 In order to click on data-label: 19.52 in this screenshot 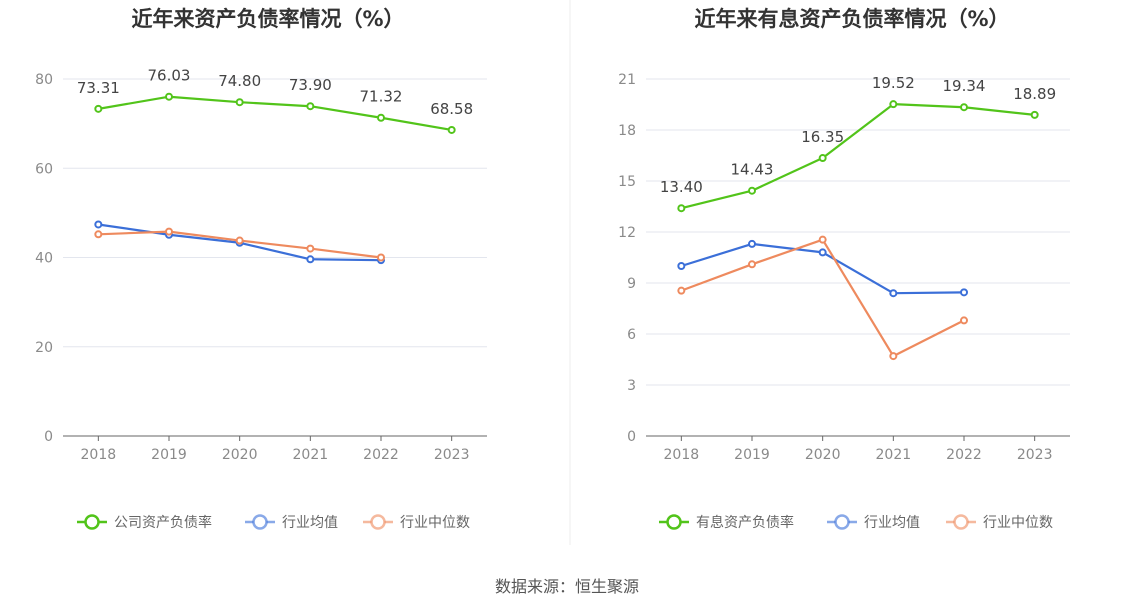, I will do `click(893, 83)`.